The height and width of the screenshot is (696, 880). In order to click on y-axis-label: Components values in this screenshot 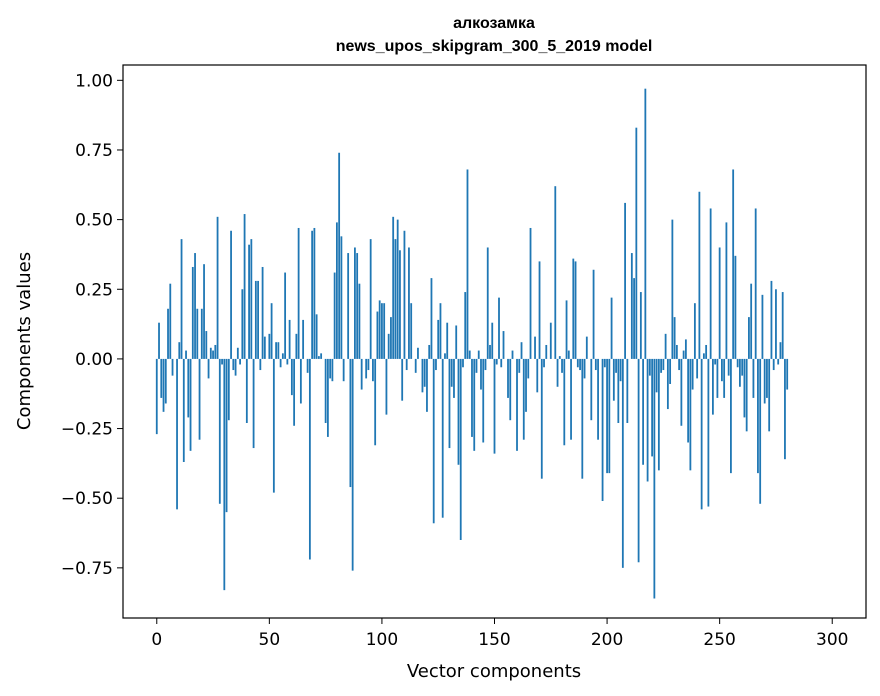, I will do `click(24, 341)`.